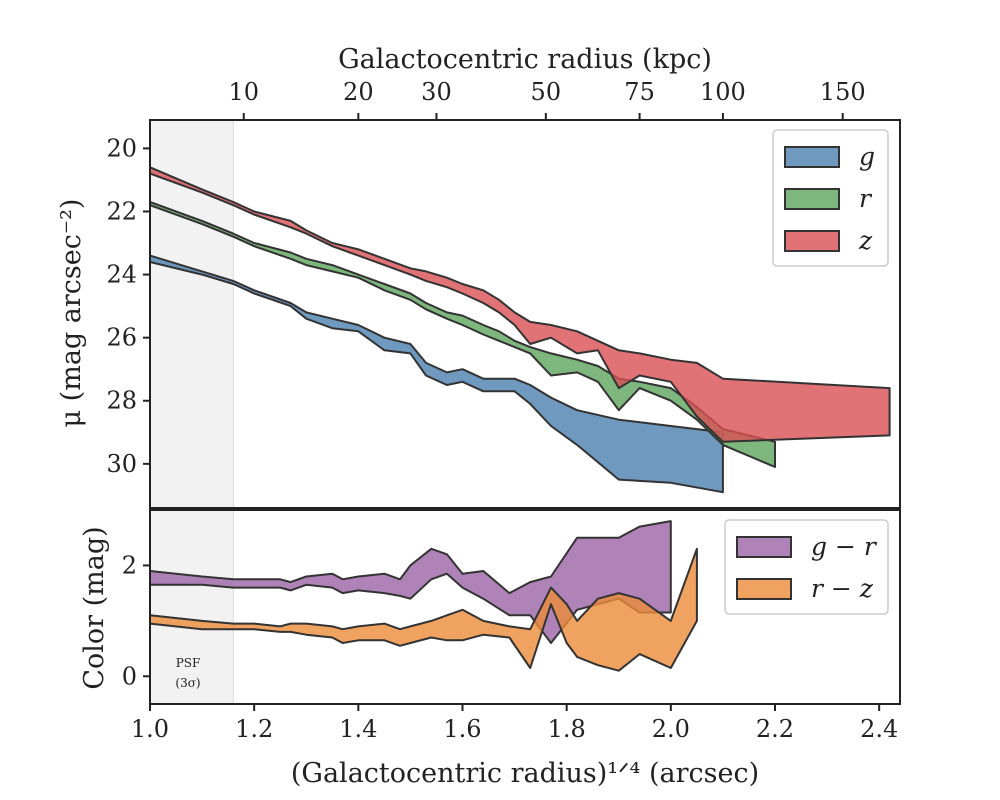  I want to click on top-y-axis-title: μ (mag arcsec⁻²), so click(71, 313).